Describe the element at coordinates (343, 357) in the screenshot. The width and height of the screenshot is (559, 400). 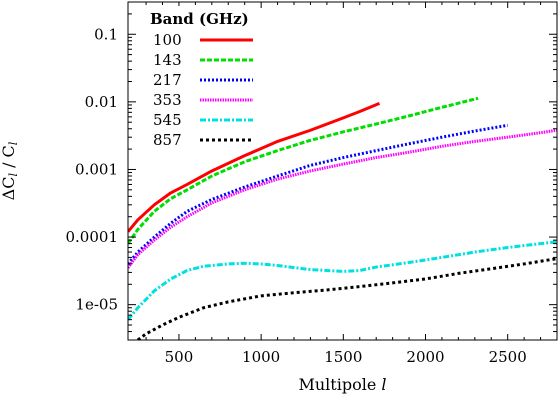
I see `x-tick-label: 1500` at that location.